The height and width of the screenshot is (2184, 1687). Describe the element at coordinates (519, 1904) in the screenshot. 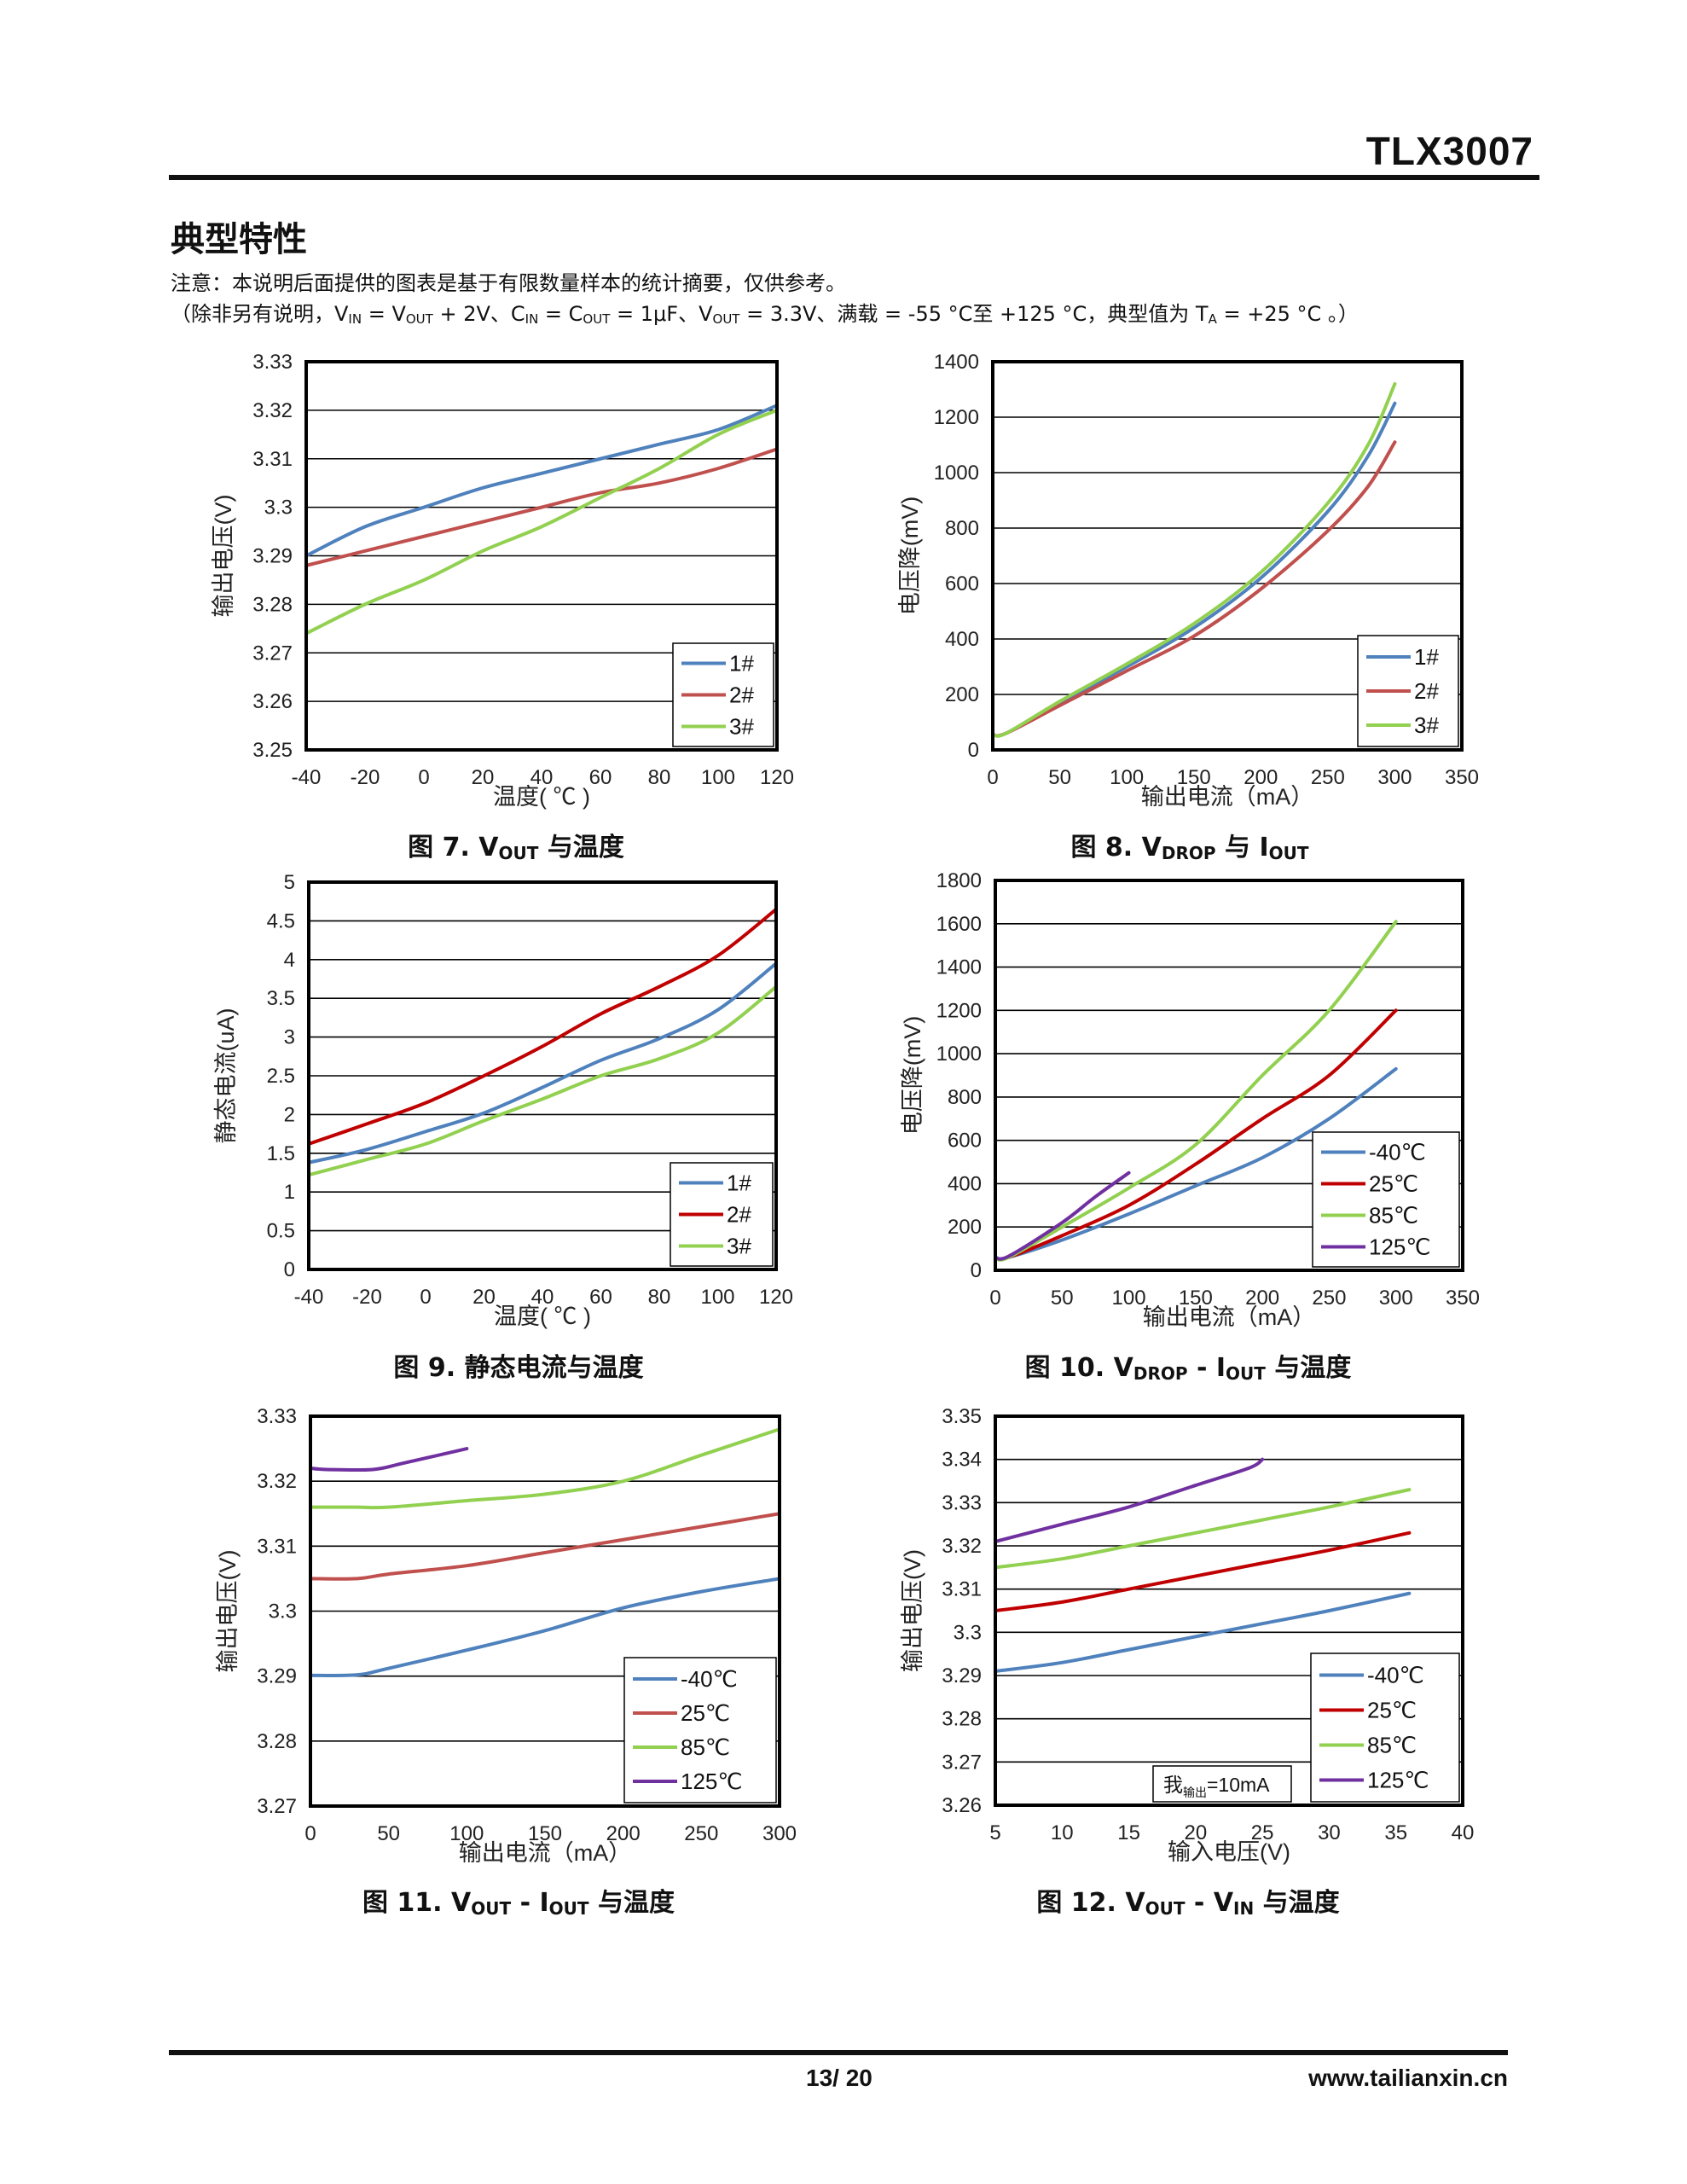

I see `caption-fig11: 图 11. VOUT - IOUT 与温度` at that location.